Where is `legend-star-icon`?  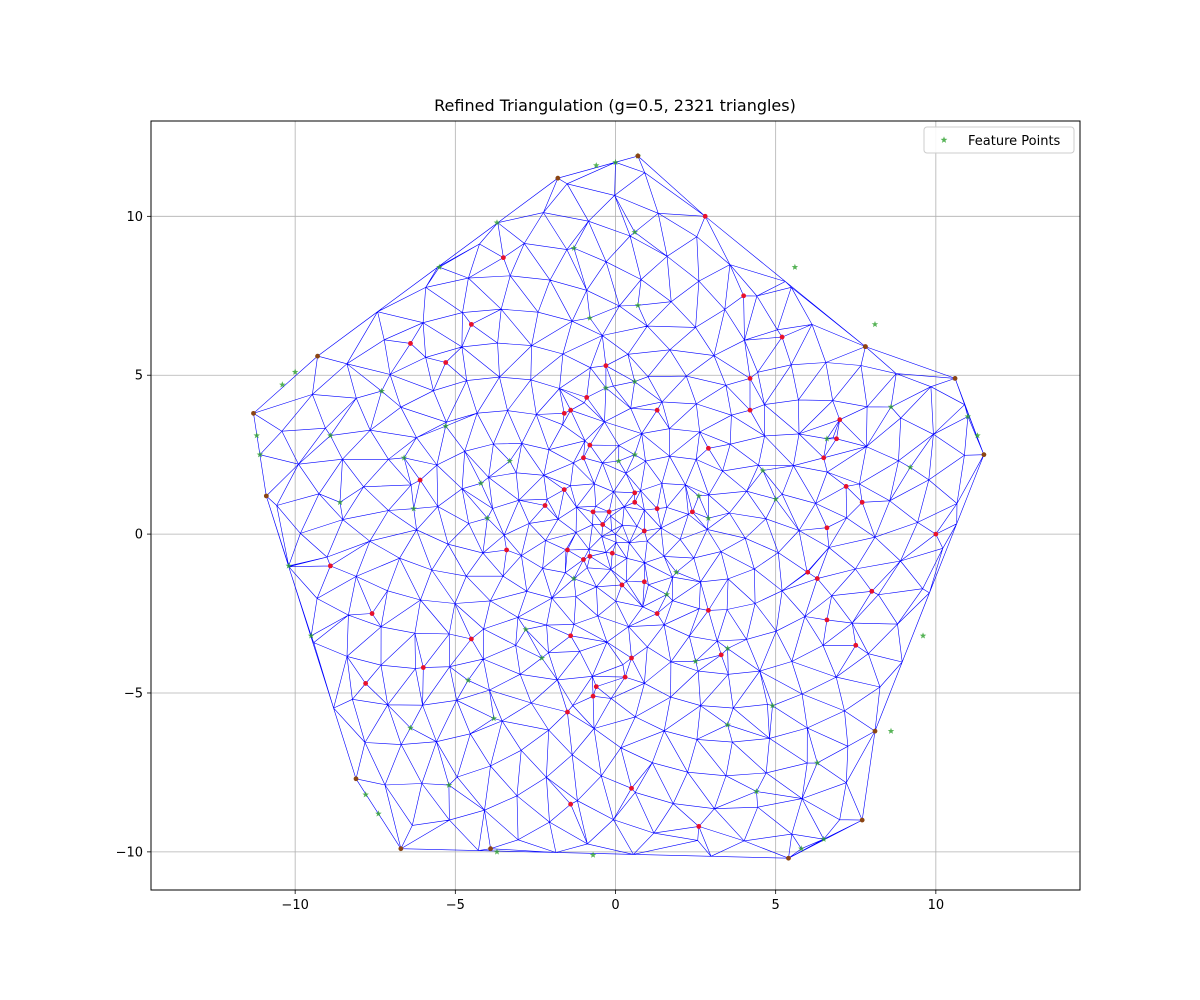 legend-star-icon is located at coordinates (944, 139).